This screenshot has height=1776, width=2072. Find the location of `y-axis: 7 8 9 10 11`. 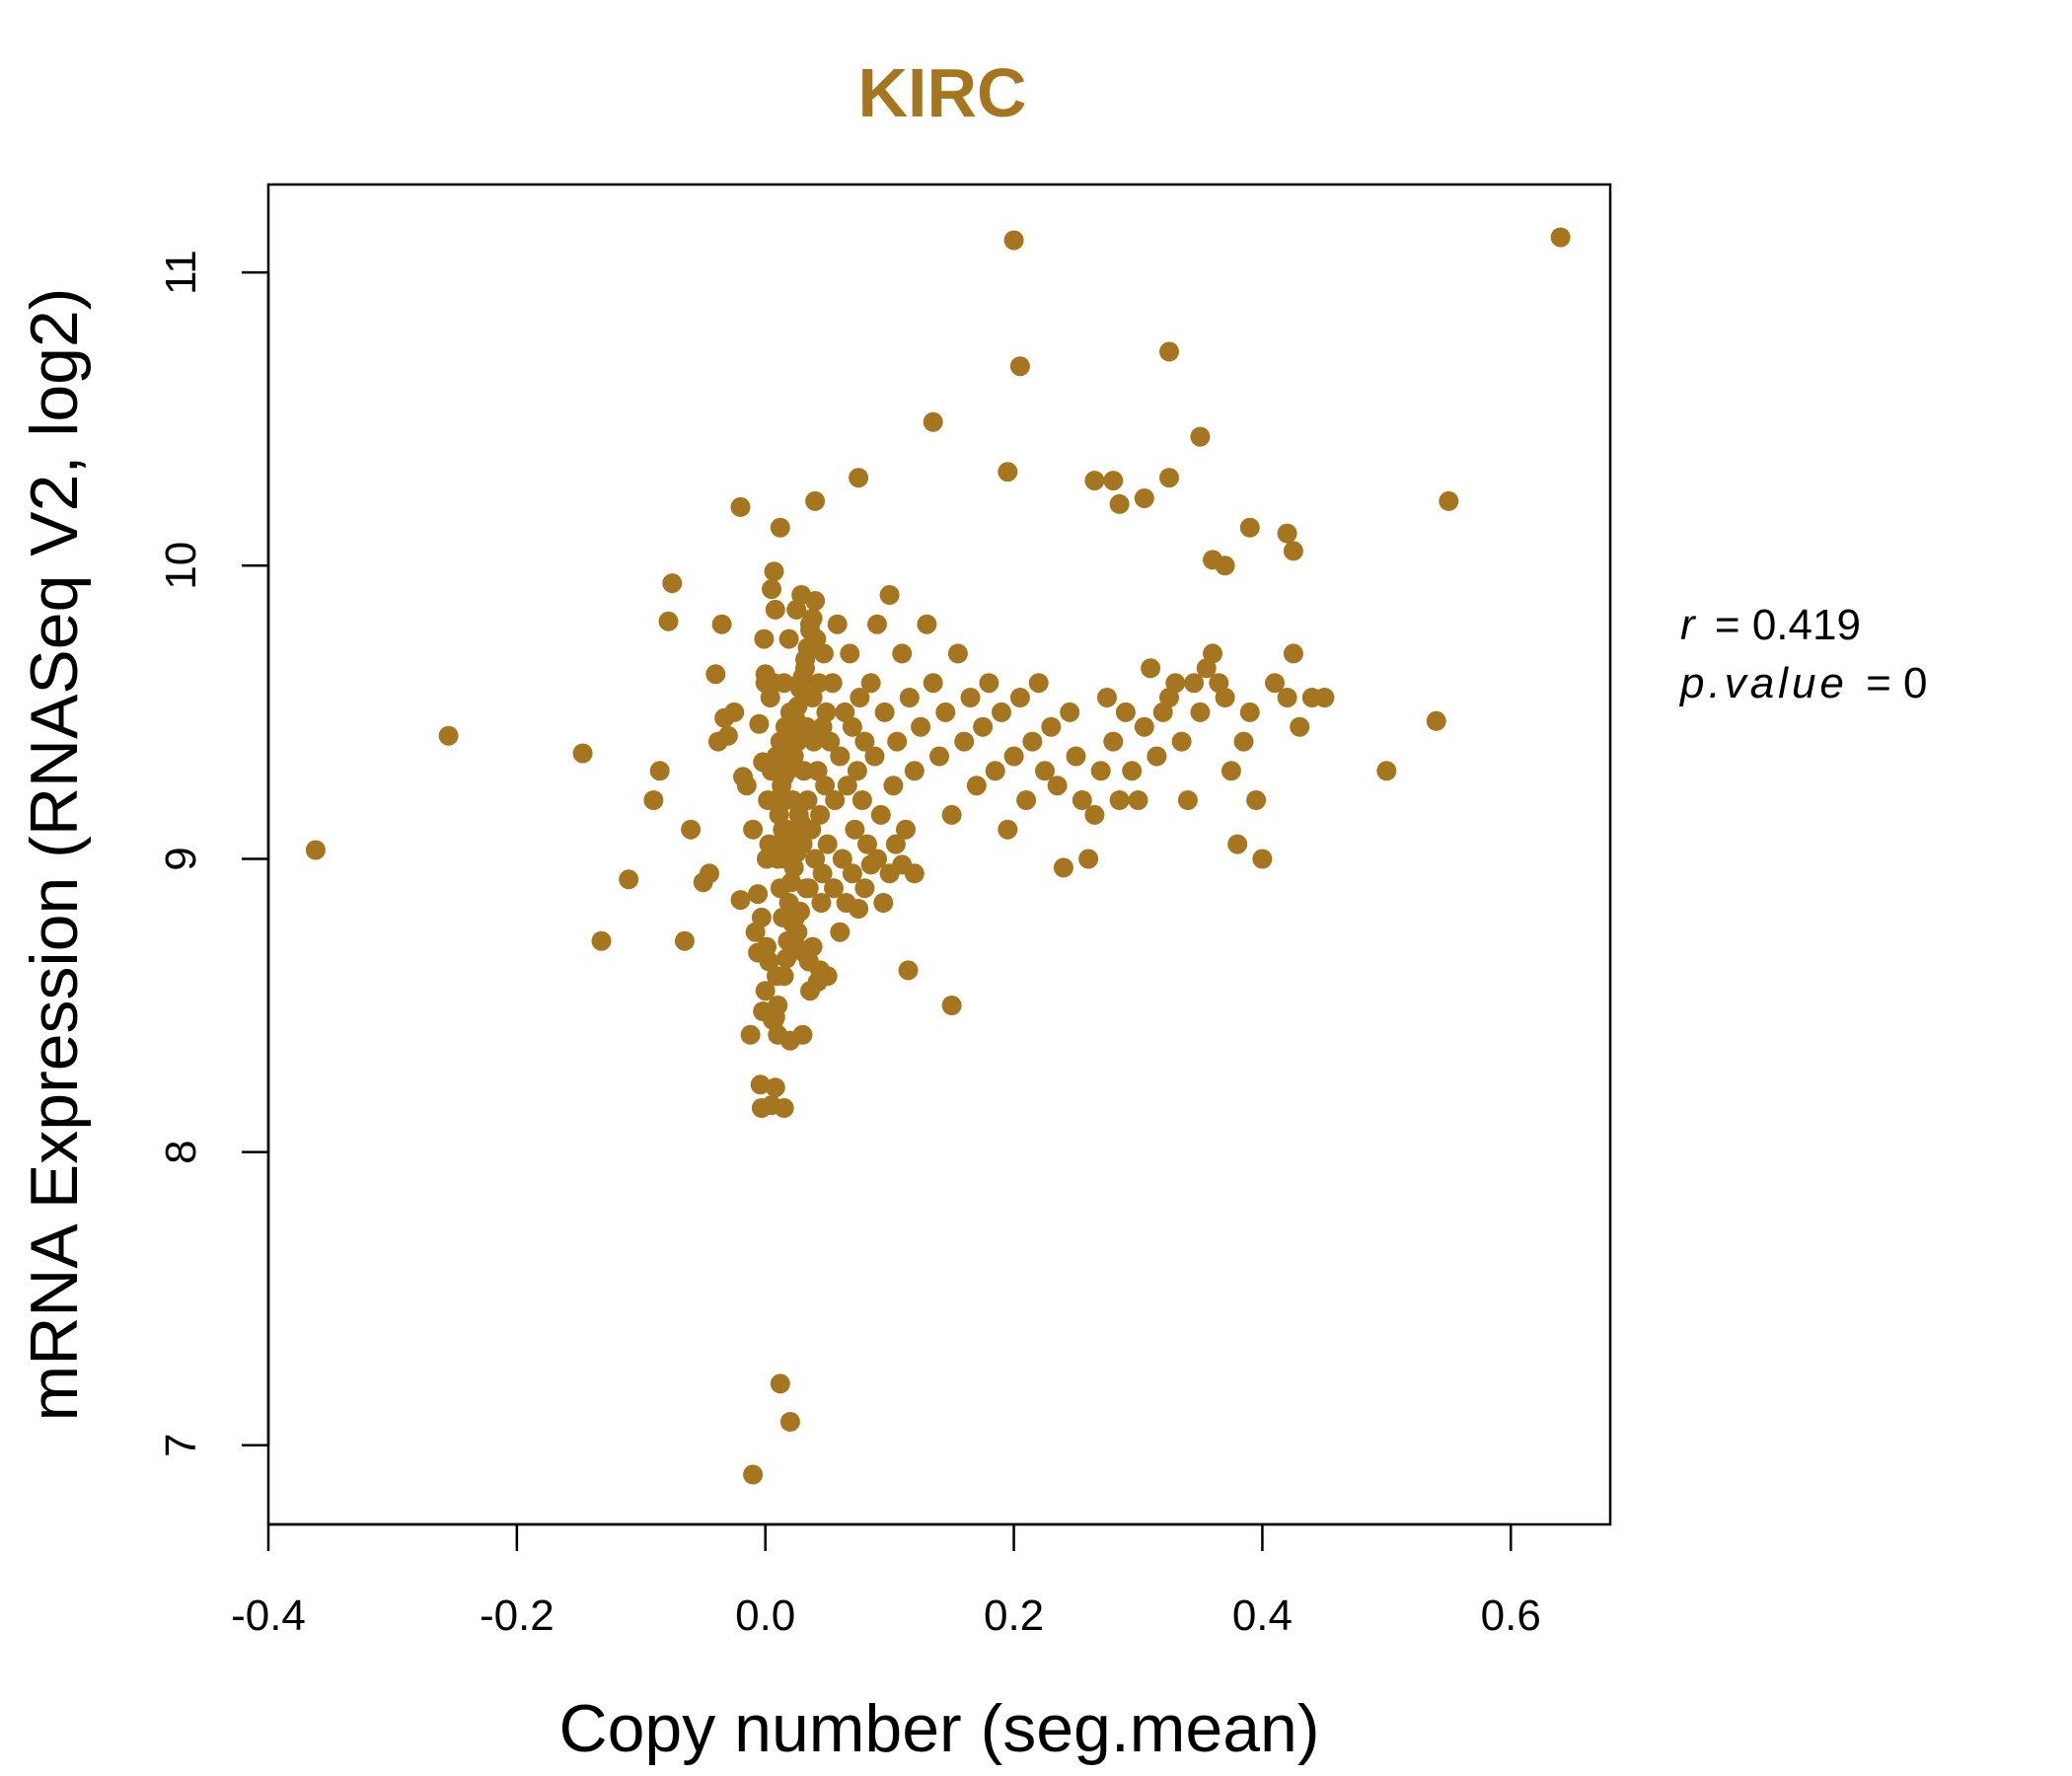

y-axis: 7 8 9 10 11 is located at coordinates (214, 854).